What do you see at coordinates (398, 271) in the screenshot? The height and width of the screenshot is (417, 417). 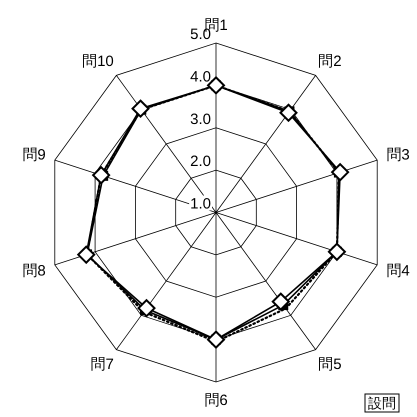 I see `spoke-label: 問4` at bounding box center [398, 271].